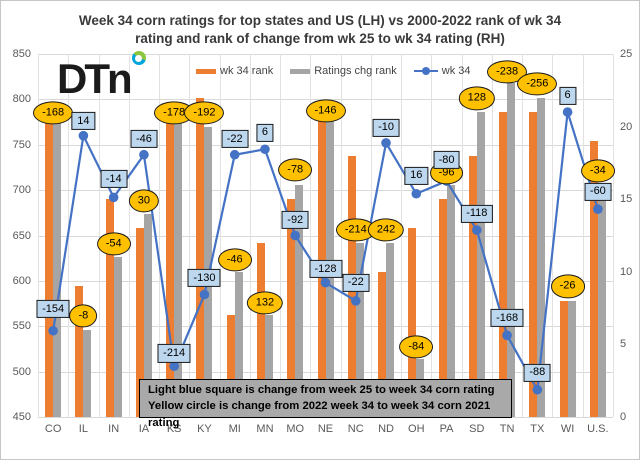  I want to click on x-axis-label-MI: MI, so click(234, 429).